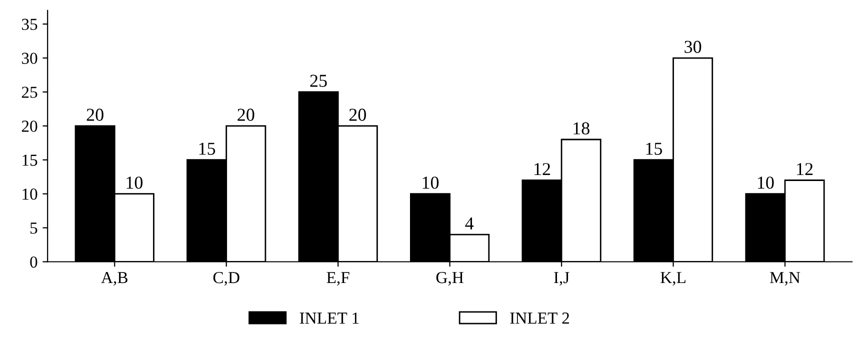 This screenshot has height=349, width=865. I want to click on data-label: 25, so click(318, 80).